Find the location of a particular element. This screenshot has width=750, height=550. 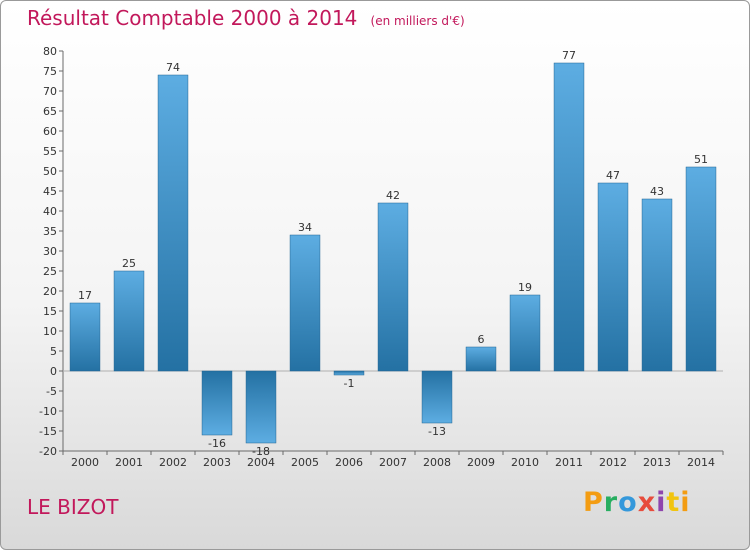

x-tick-label-2012: 2012 is located at coordinates (613, 462).